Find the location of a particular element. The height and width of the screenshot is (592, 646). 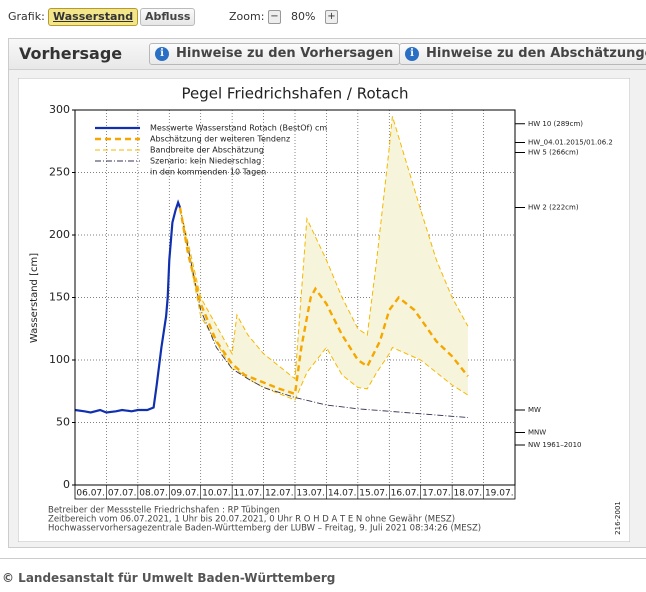

reference-label: HW 5 (266cm) is located at coordinates (553, 153).